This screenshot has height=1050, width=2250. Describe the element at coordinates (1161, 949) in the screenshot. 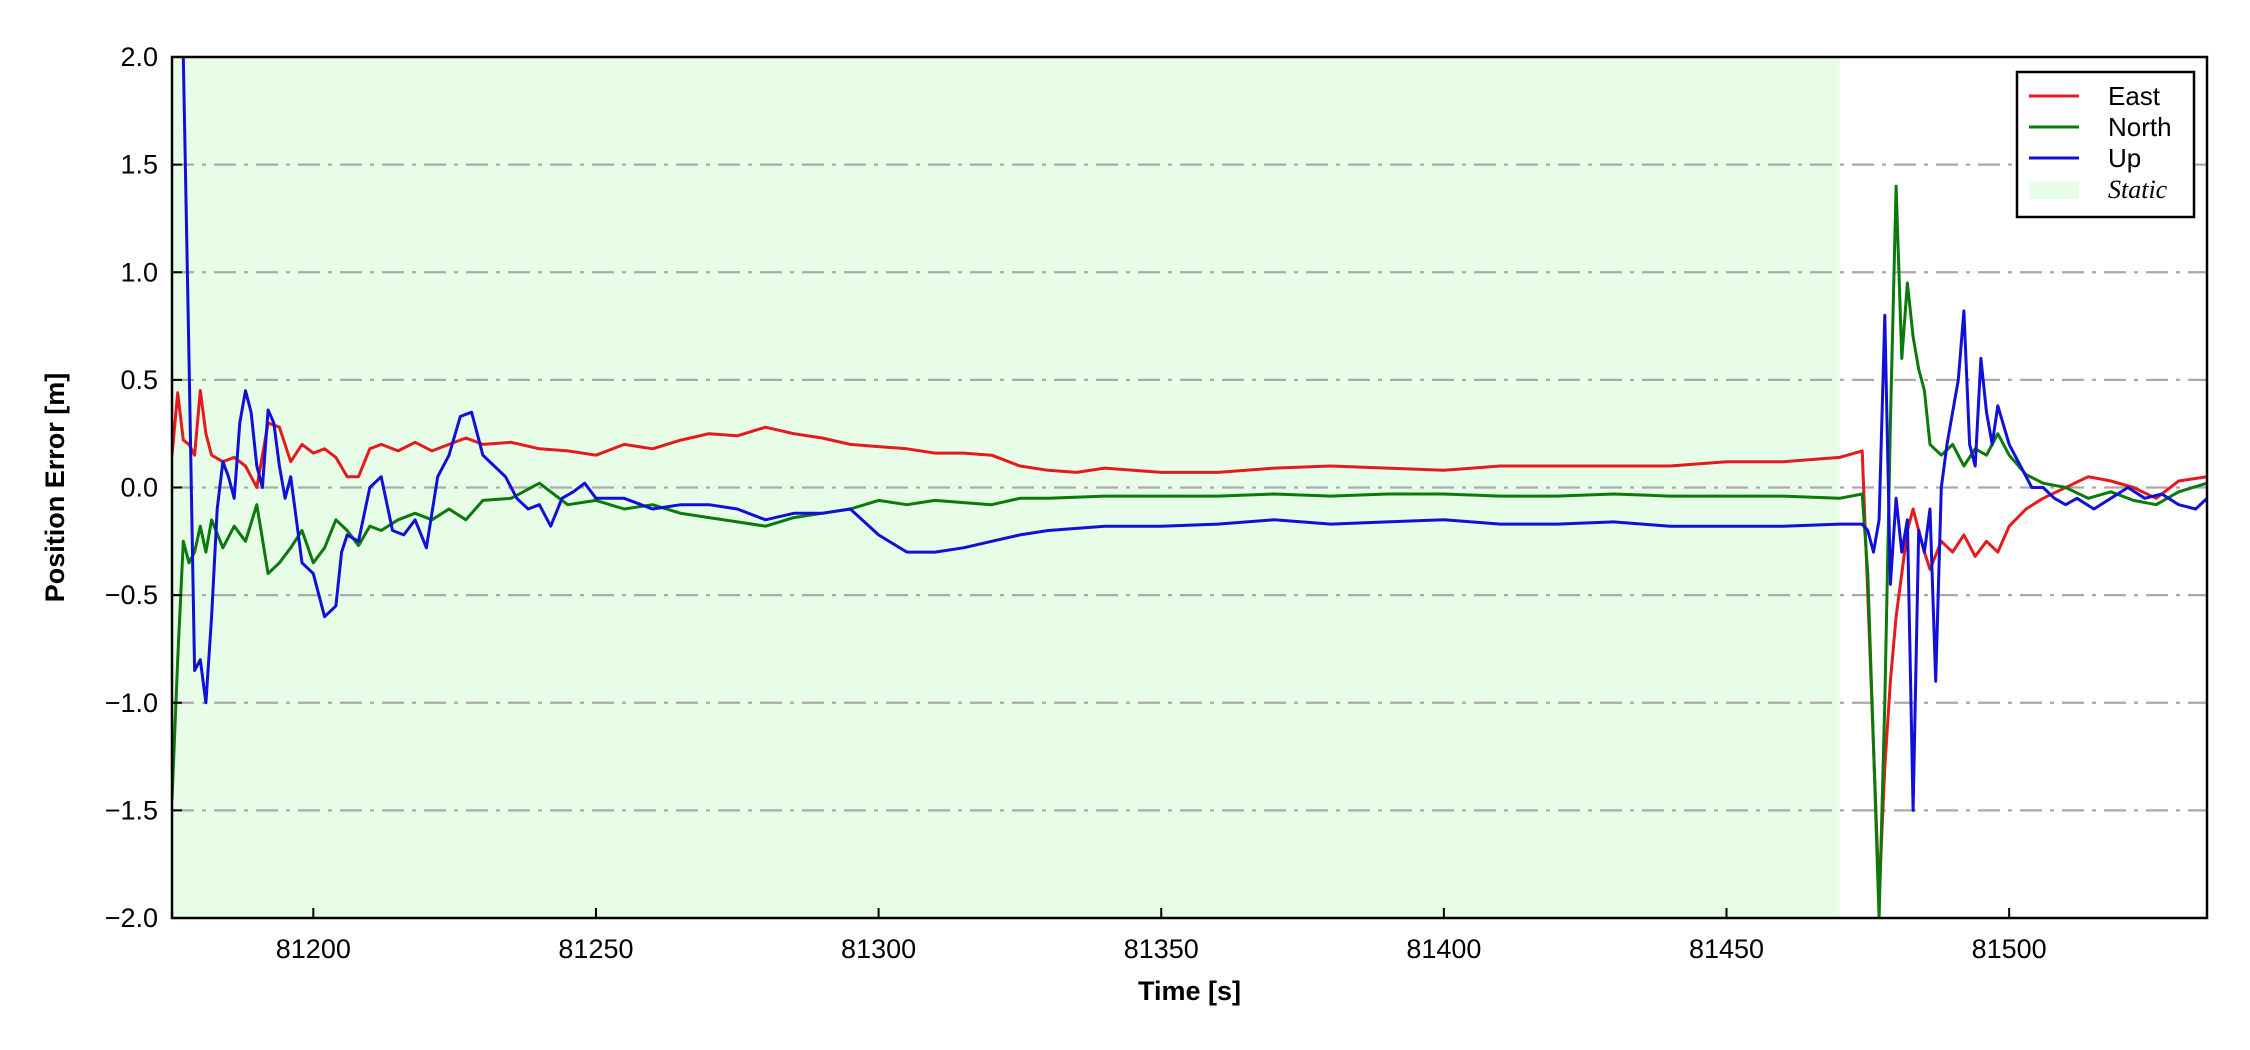

I see `x-tick-label: 81350` at that location.